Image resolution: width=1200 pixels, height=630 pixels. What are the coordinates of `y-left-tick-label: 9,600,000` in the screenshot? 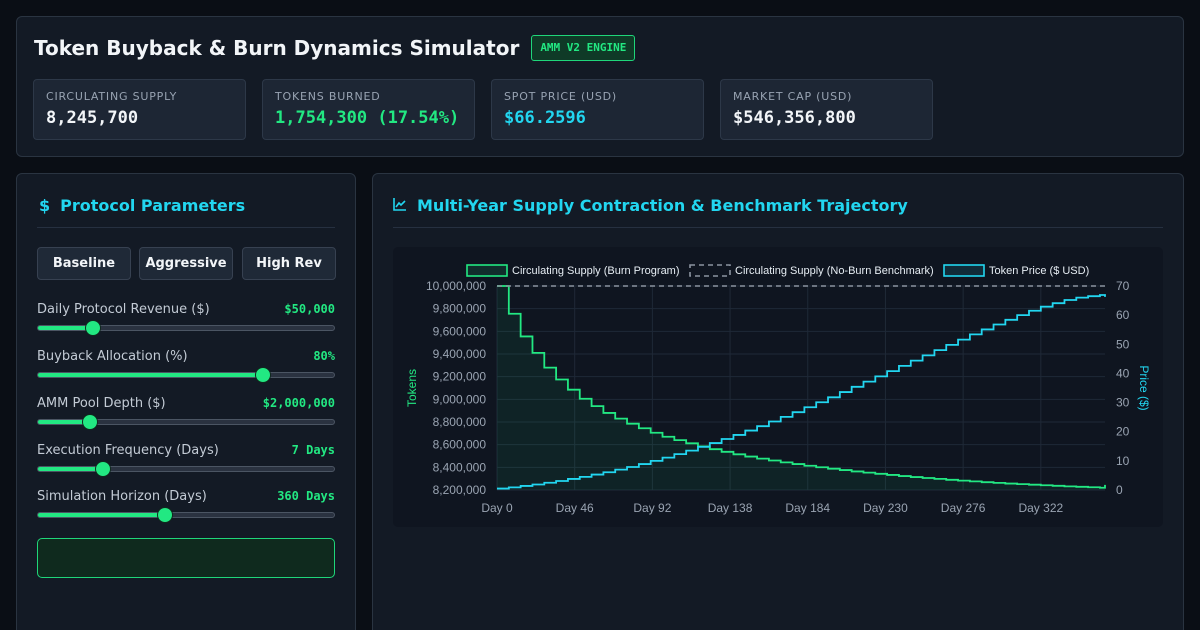 It's located at (460, 331).